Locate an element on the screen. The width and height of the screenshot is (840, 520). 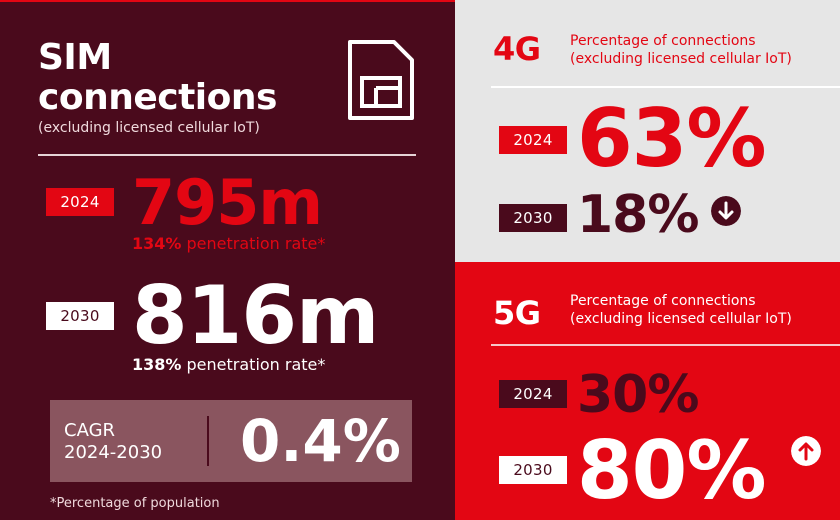
footnote: *Percentage of population is located at coordinates (135, 503).